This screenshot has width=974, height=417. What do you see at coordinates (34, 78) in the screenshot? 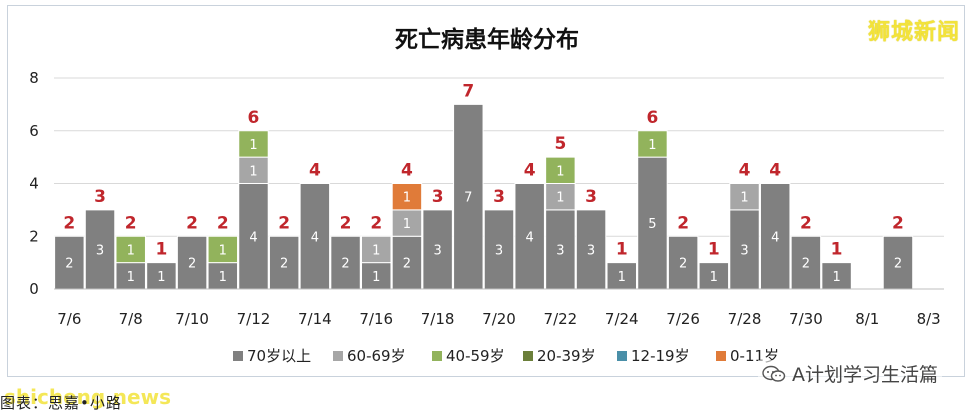
I see `y-tick-label: 8` at bounding box center [34, 78].